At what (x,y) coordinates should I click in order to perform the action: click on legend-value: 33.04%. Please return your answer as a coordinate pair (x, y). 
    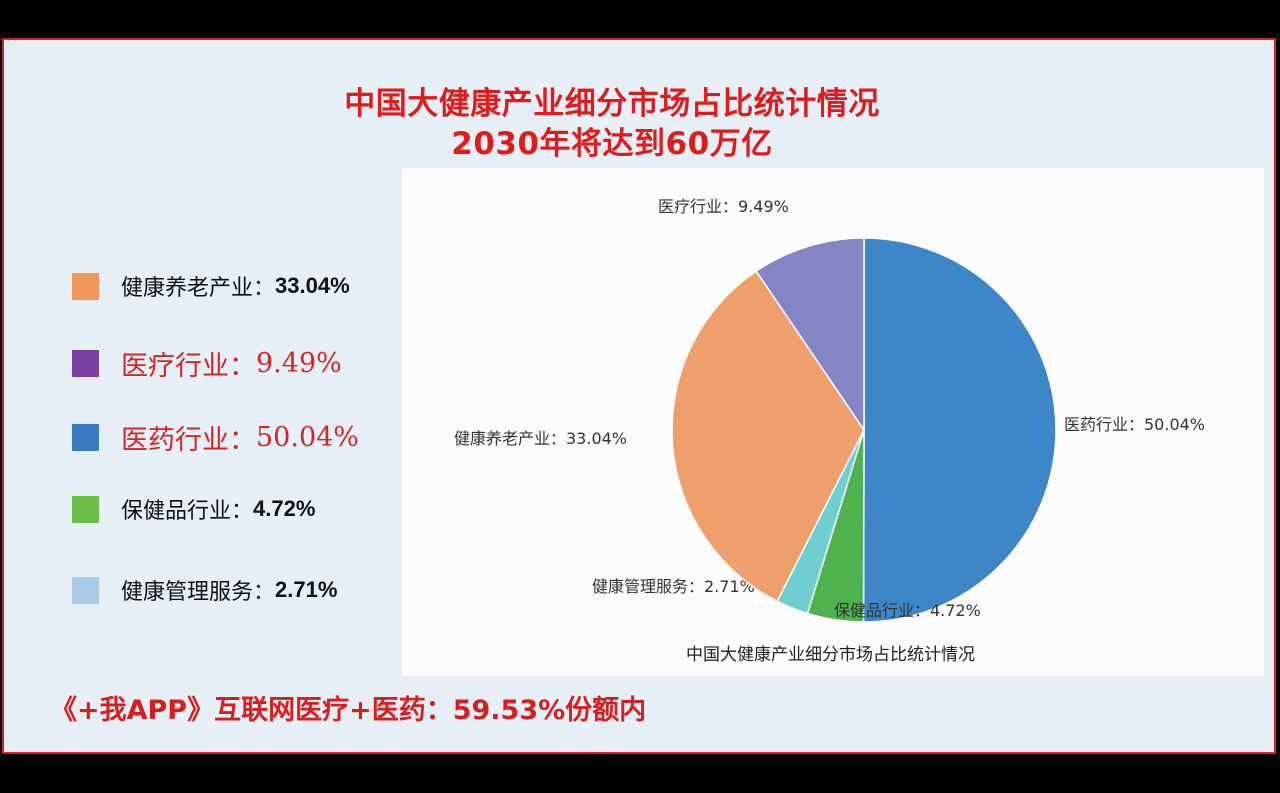
    Looking at the image, I should click on (312, 285).